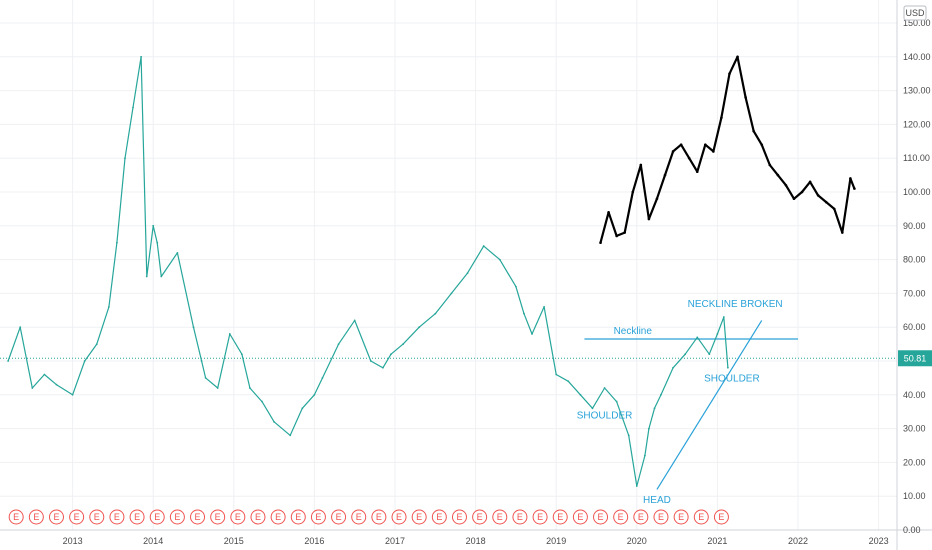 Image resolution: width=932 pixels, height=550 pixels. Describe the element at coordinates (914, 462) in the screenshot. I see `y-tick-label: 20.00` at that location.